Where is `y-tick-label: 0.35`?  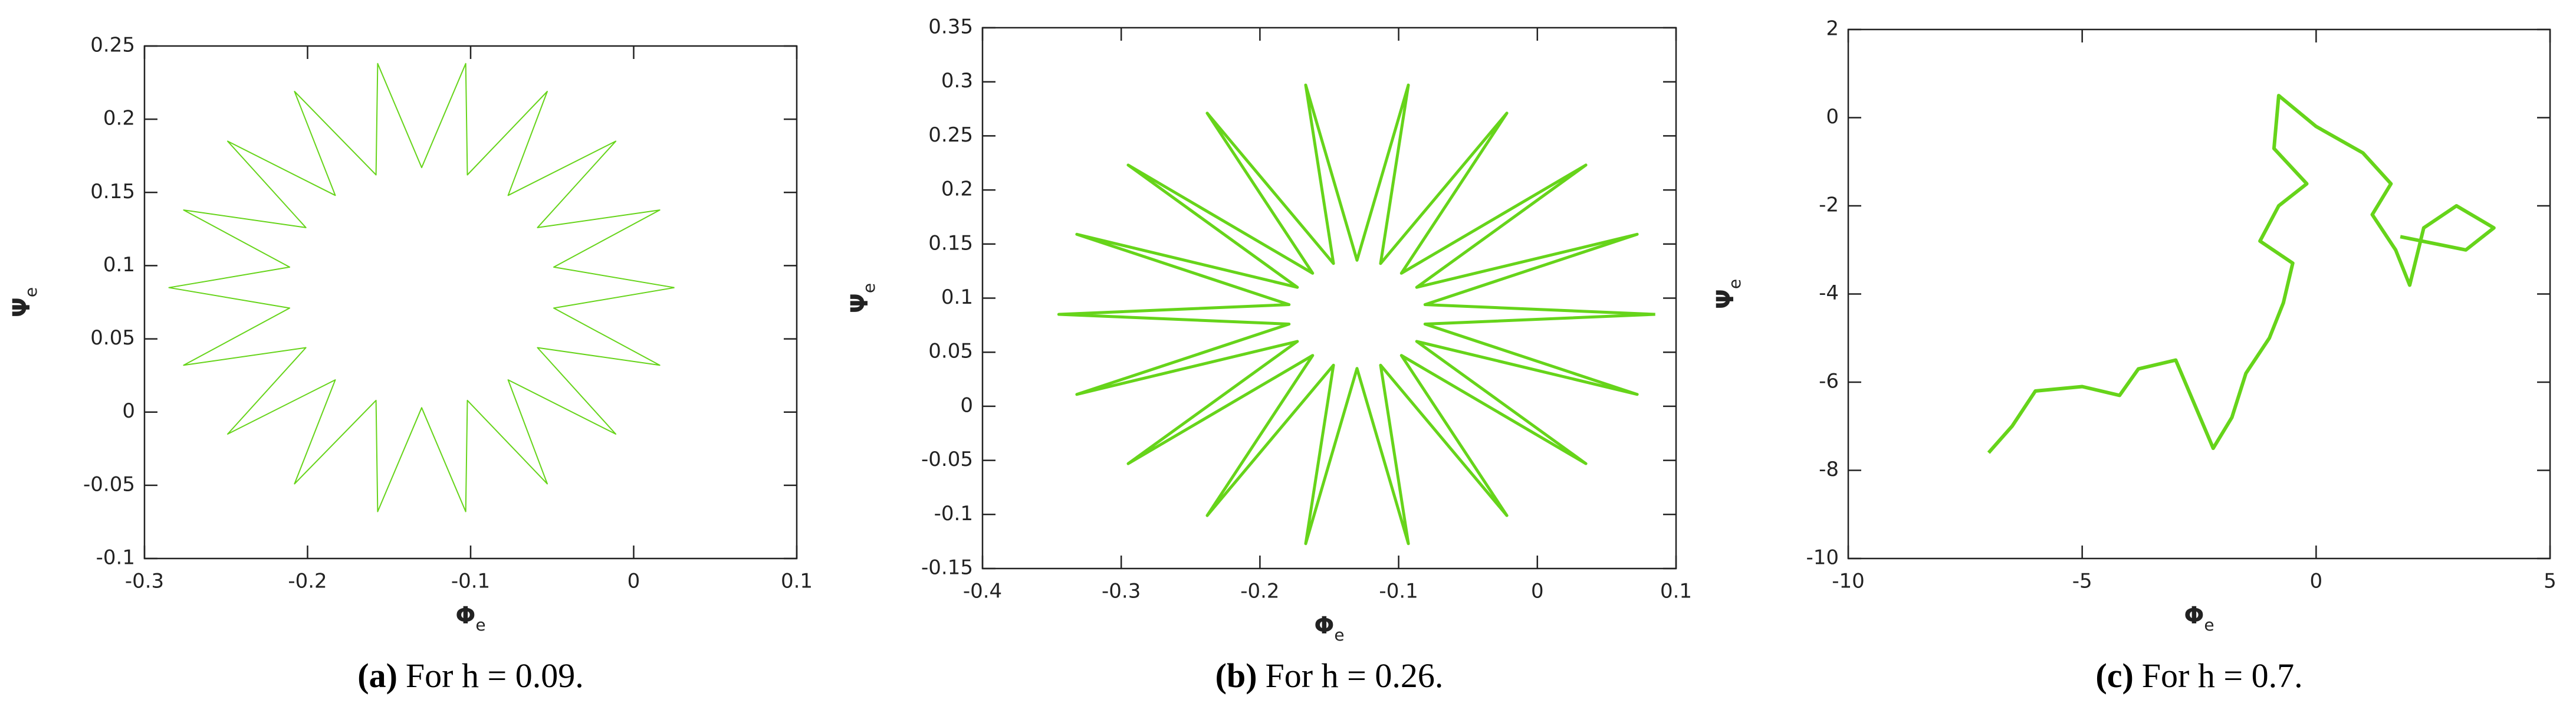 y-tick-label: 0.35 is located at coordinates (950, 27).